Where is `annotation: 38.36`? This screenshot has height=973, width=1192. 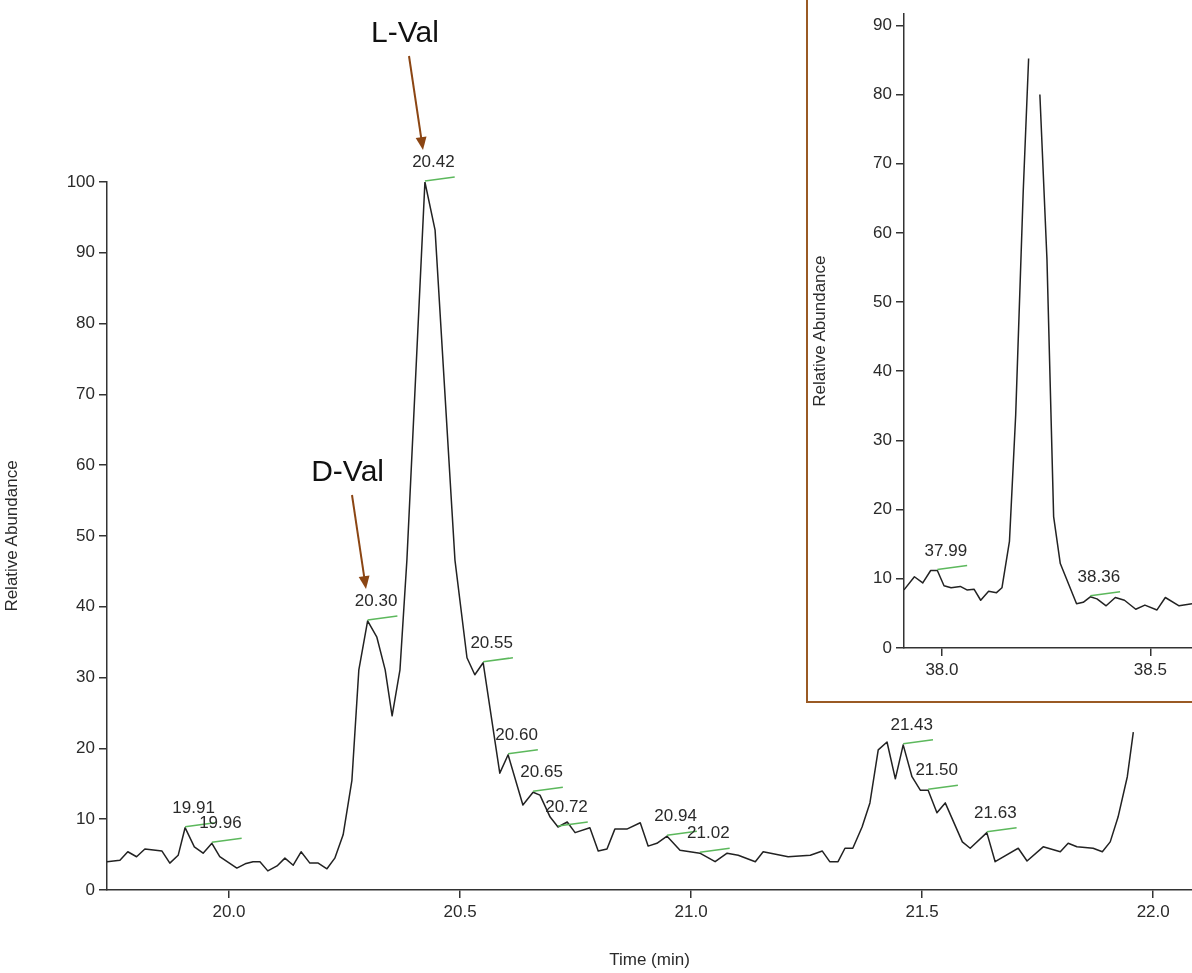
annotation: 38.36 is located at coordinates (1099, 576).